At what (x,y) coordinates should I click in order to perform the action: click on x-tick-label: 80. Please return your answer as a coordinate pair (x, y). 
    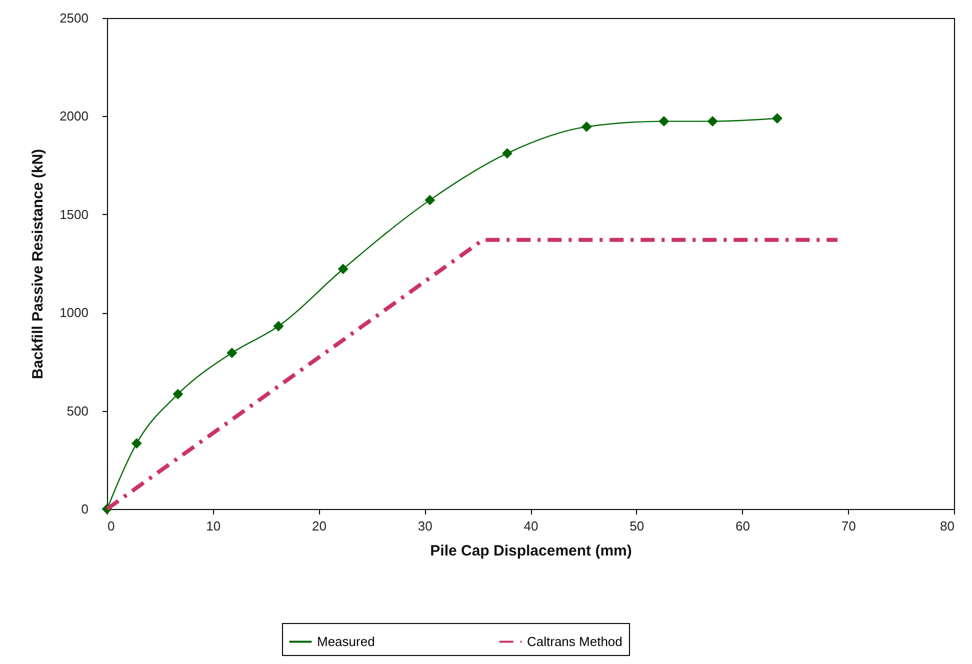
    Looking at the image, I should click on (947, 526).